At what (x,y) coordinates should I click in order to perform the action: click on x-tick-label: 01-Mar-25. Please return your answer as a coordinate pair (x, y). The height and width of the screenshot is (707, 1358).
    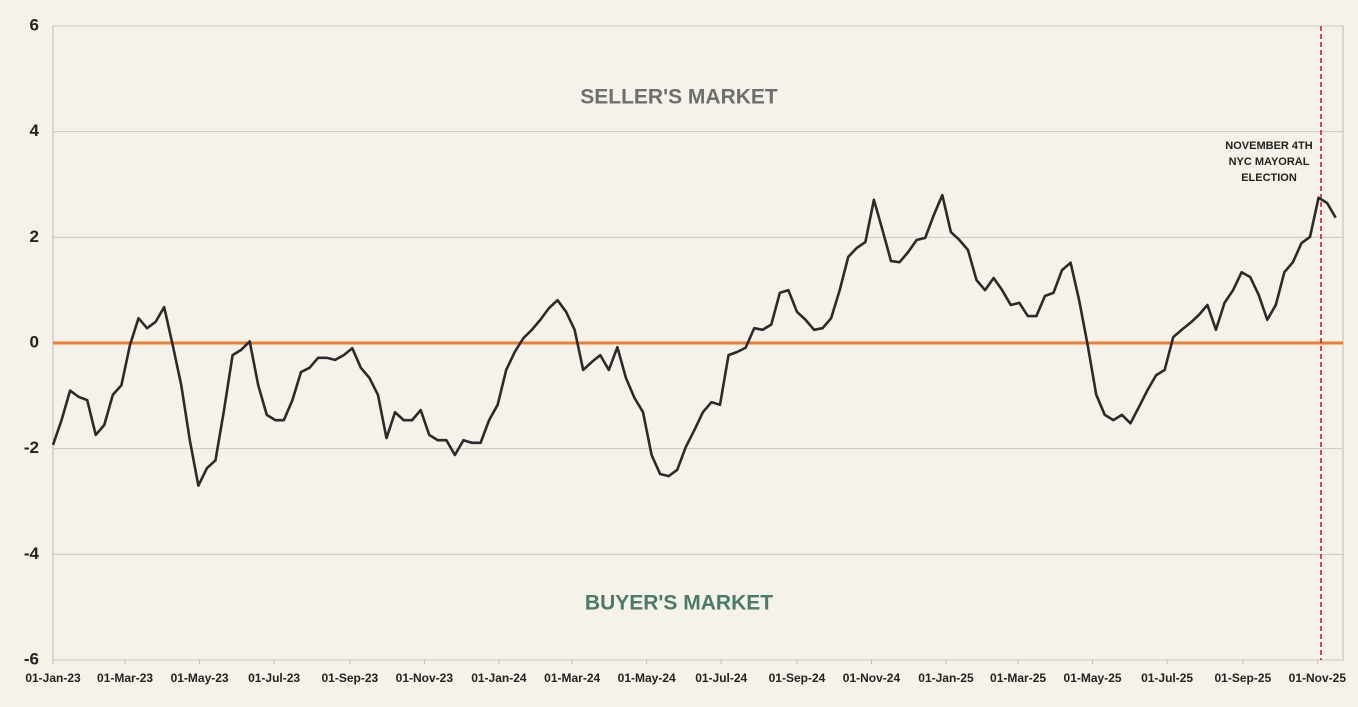
    Looking at the image, I should click on (1018, 678).